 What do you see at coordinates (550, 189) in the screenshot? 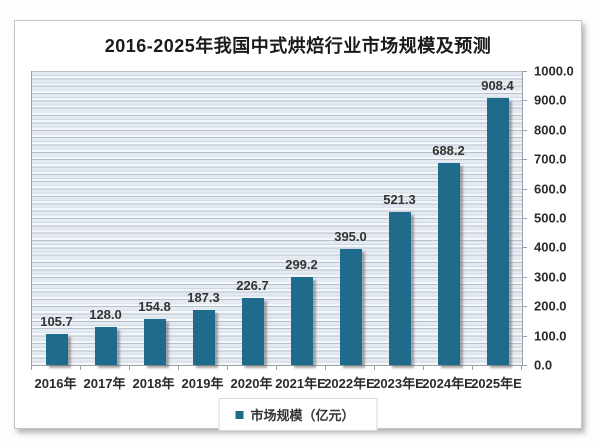
I see `y-axis-tick-label: 600.0` at bounding box center [550, 189].